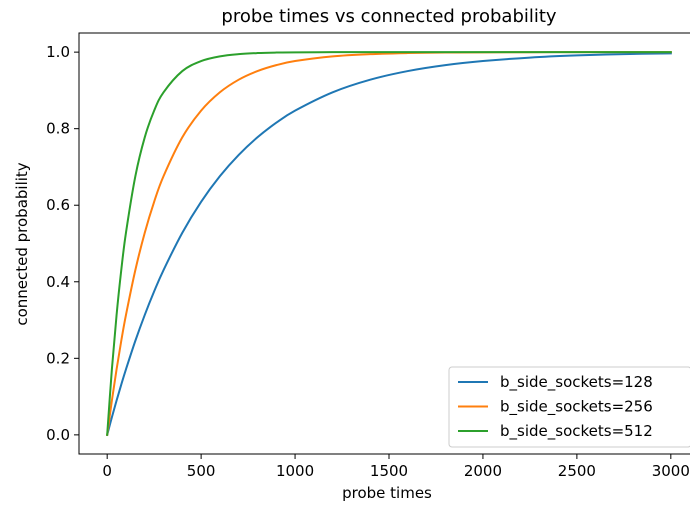 The image size is (690, 507). Describe the element at coordinates (58, 282) in the screenshot. I see `y-tick-label: 0.4` at that location.